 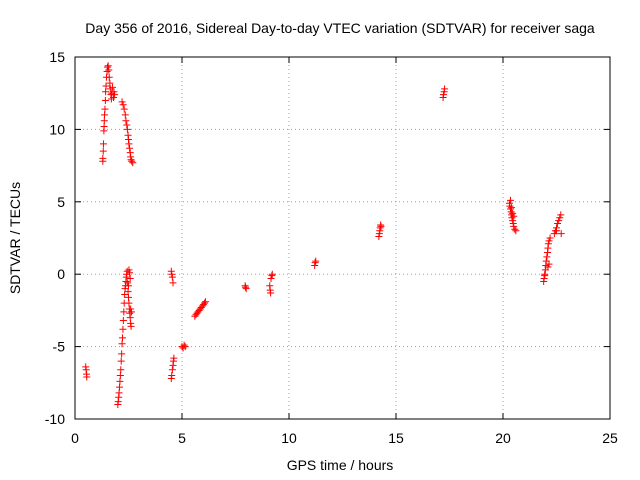 What do you see at coordinates (610, 438) in the screenshot?
I see `x-tick-label: 25` at bounding box center [610, 438].